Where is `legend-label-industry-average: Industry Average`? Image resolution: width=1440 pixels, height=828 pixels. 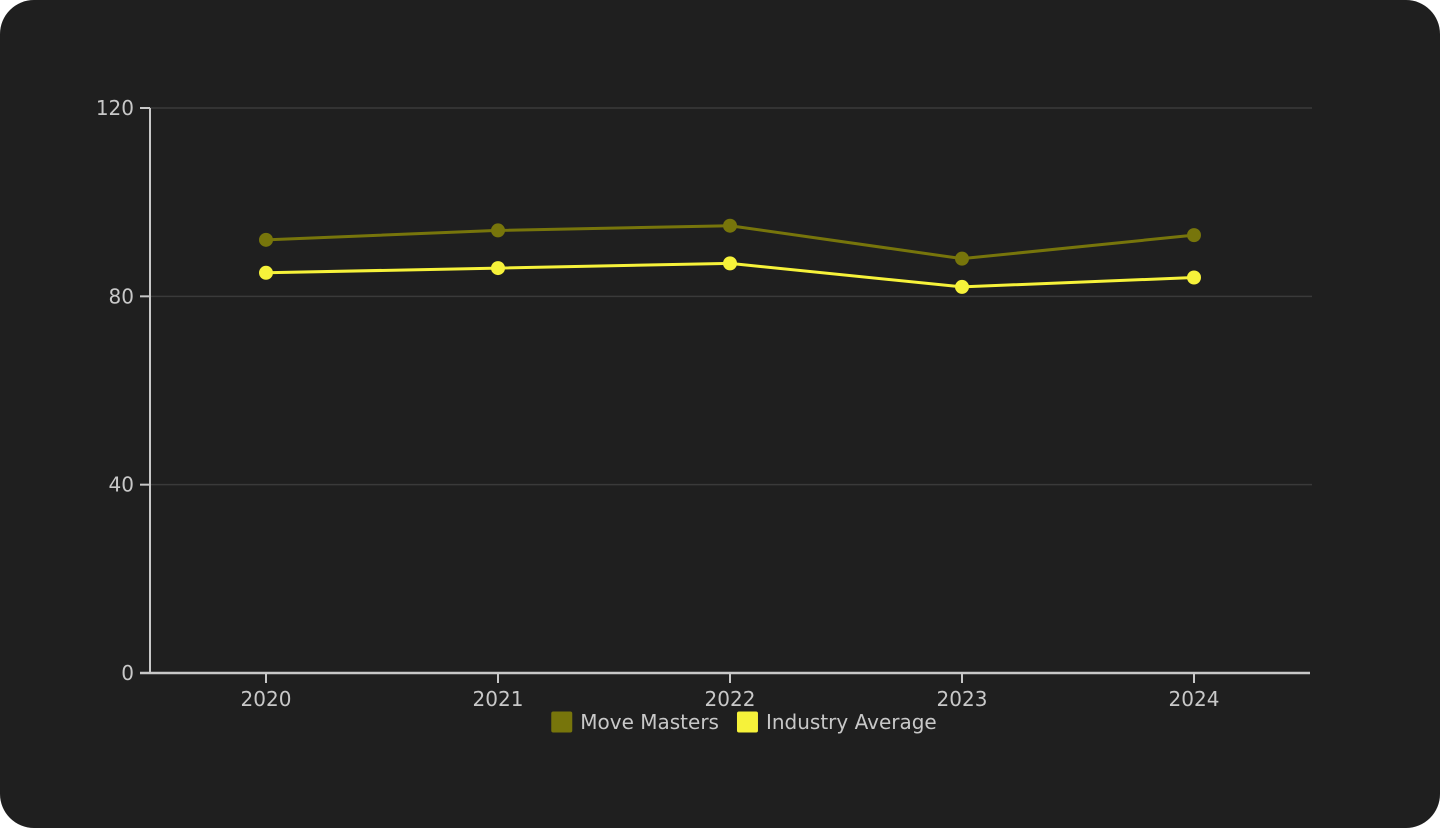 legend-label-industry-average: Industry Average is located at coordinates (851, 722).